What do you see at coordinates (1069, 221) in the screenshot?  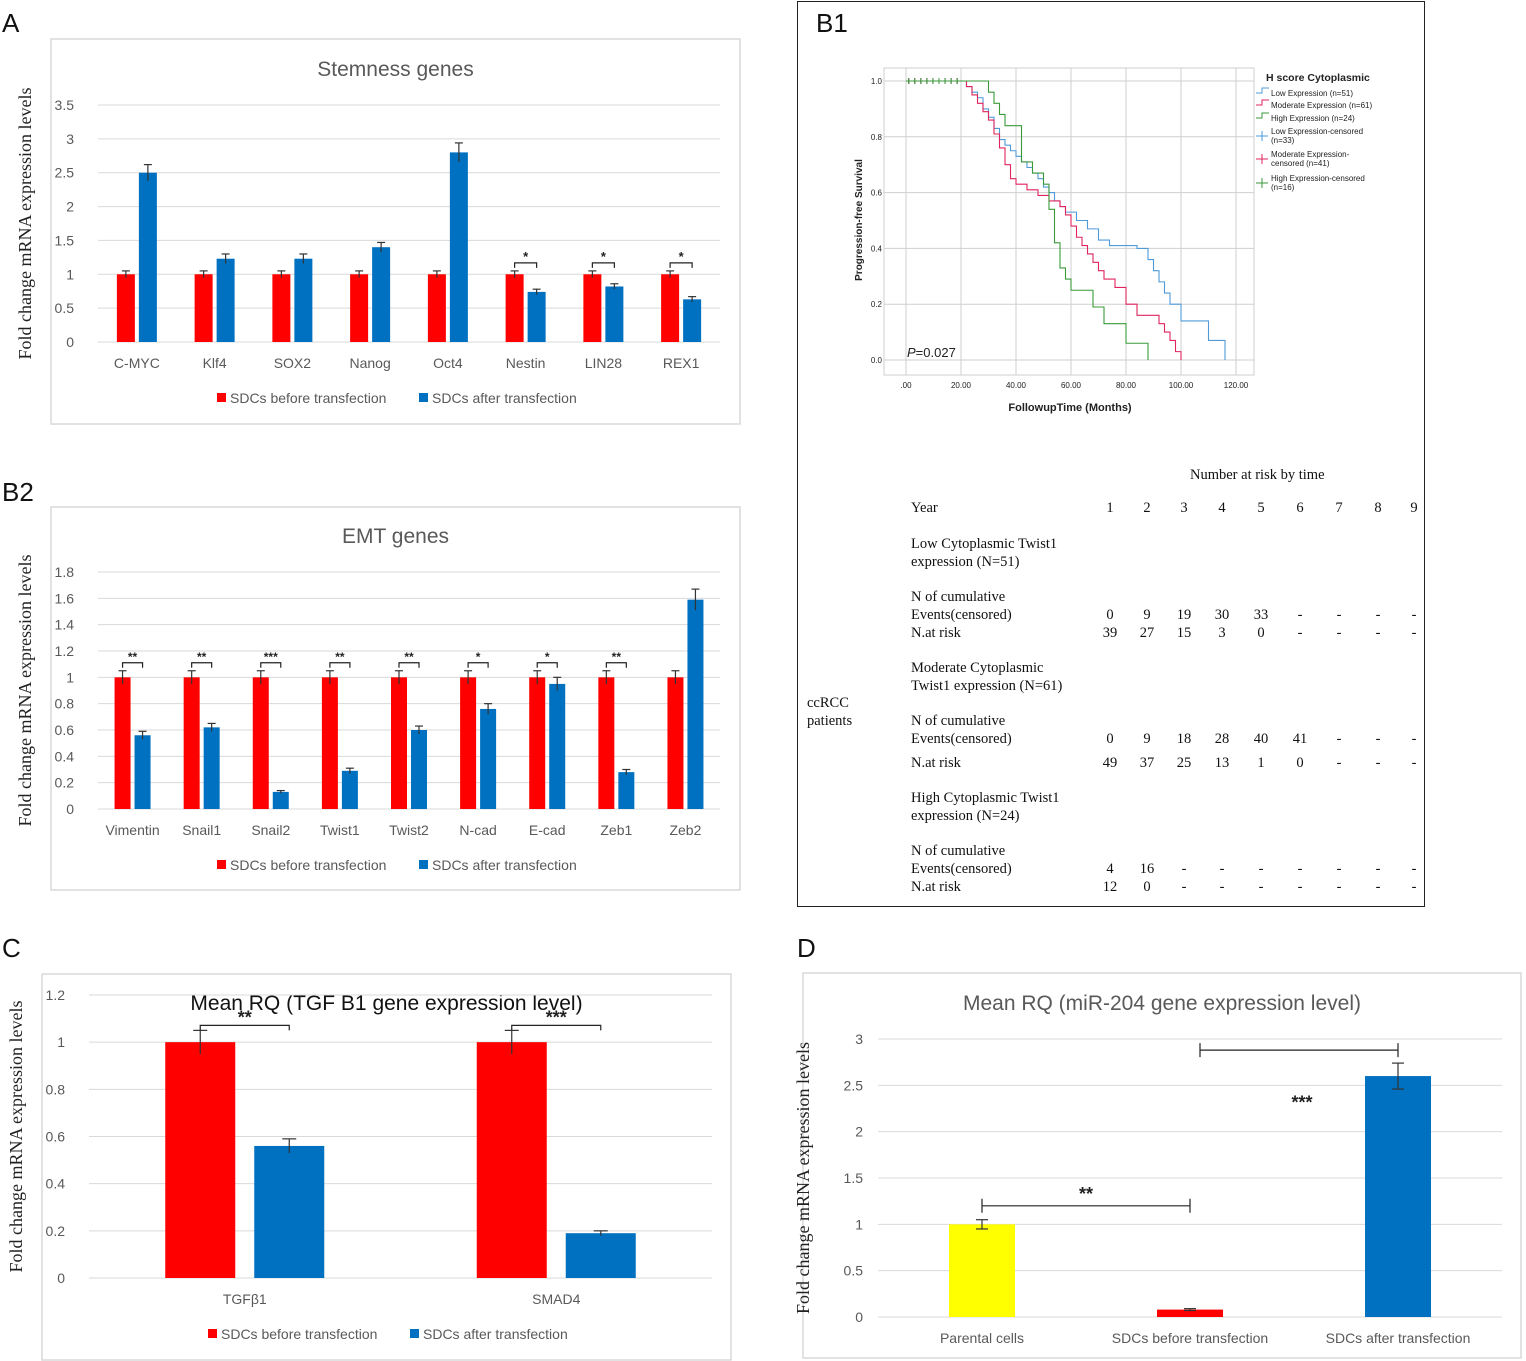 I see `km-plot-frame` at bounding box center [1069, 221].